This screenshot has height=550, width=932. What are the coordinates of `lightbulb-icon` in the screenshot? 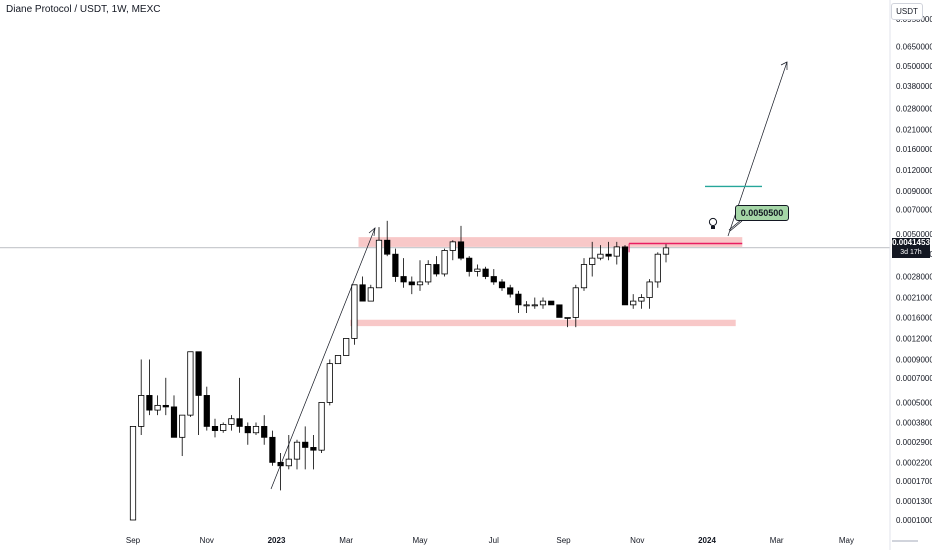 It's located at (713, 223).